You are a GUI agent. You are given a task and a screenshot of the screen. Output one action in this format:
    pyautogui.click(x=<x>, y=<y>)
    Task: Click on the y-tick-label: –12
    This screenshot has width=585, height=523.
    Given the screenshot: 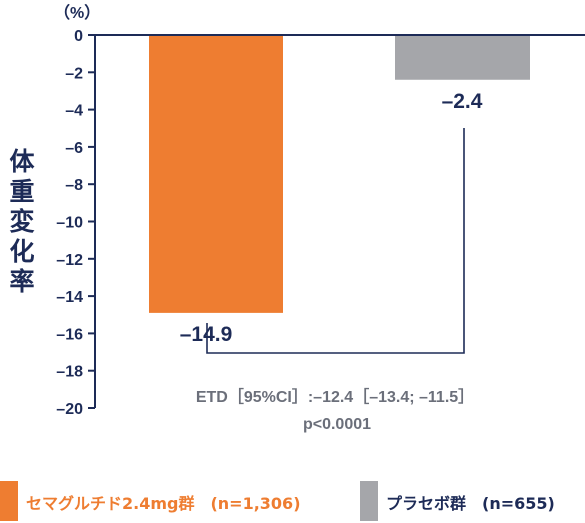 What is the action you would take?
    pyautogui.click(x=69, y=260)
    